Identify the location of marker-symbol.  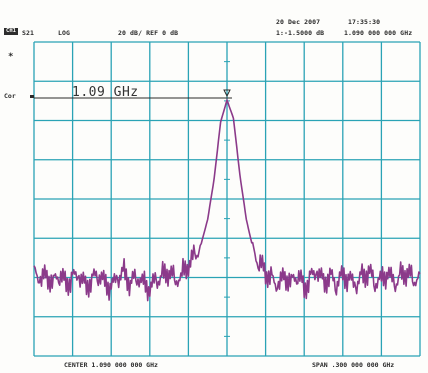
(227, 93).